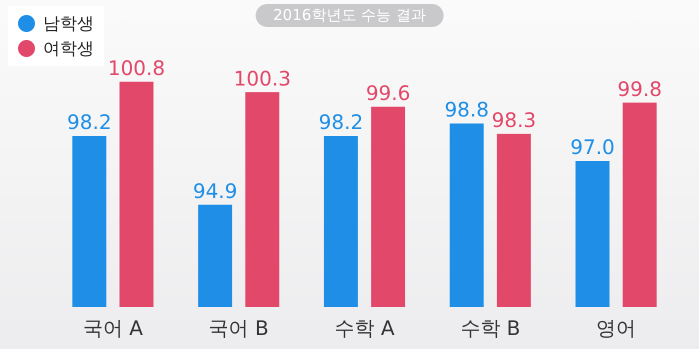 The height and width of the screenshot is (349, 699). What do you see at coordinates (262, 78) in the screenshot?
I see `data-label: 100.3` at bounding box center [262, 78].